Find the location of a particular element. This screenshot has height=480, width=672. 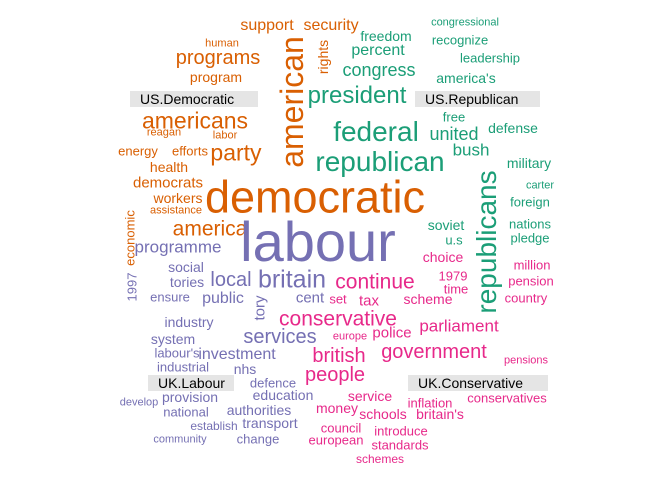

group-label-us-republican: US.Republican is located at coordinates (477, 99).